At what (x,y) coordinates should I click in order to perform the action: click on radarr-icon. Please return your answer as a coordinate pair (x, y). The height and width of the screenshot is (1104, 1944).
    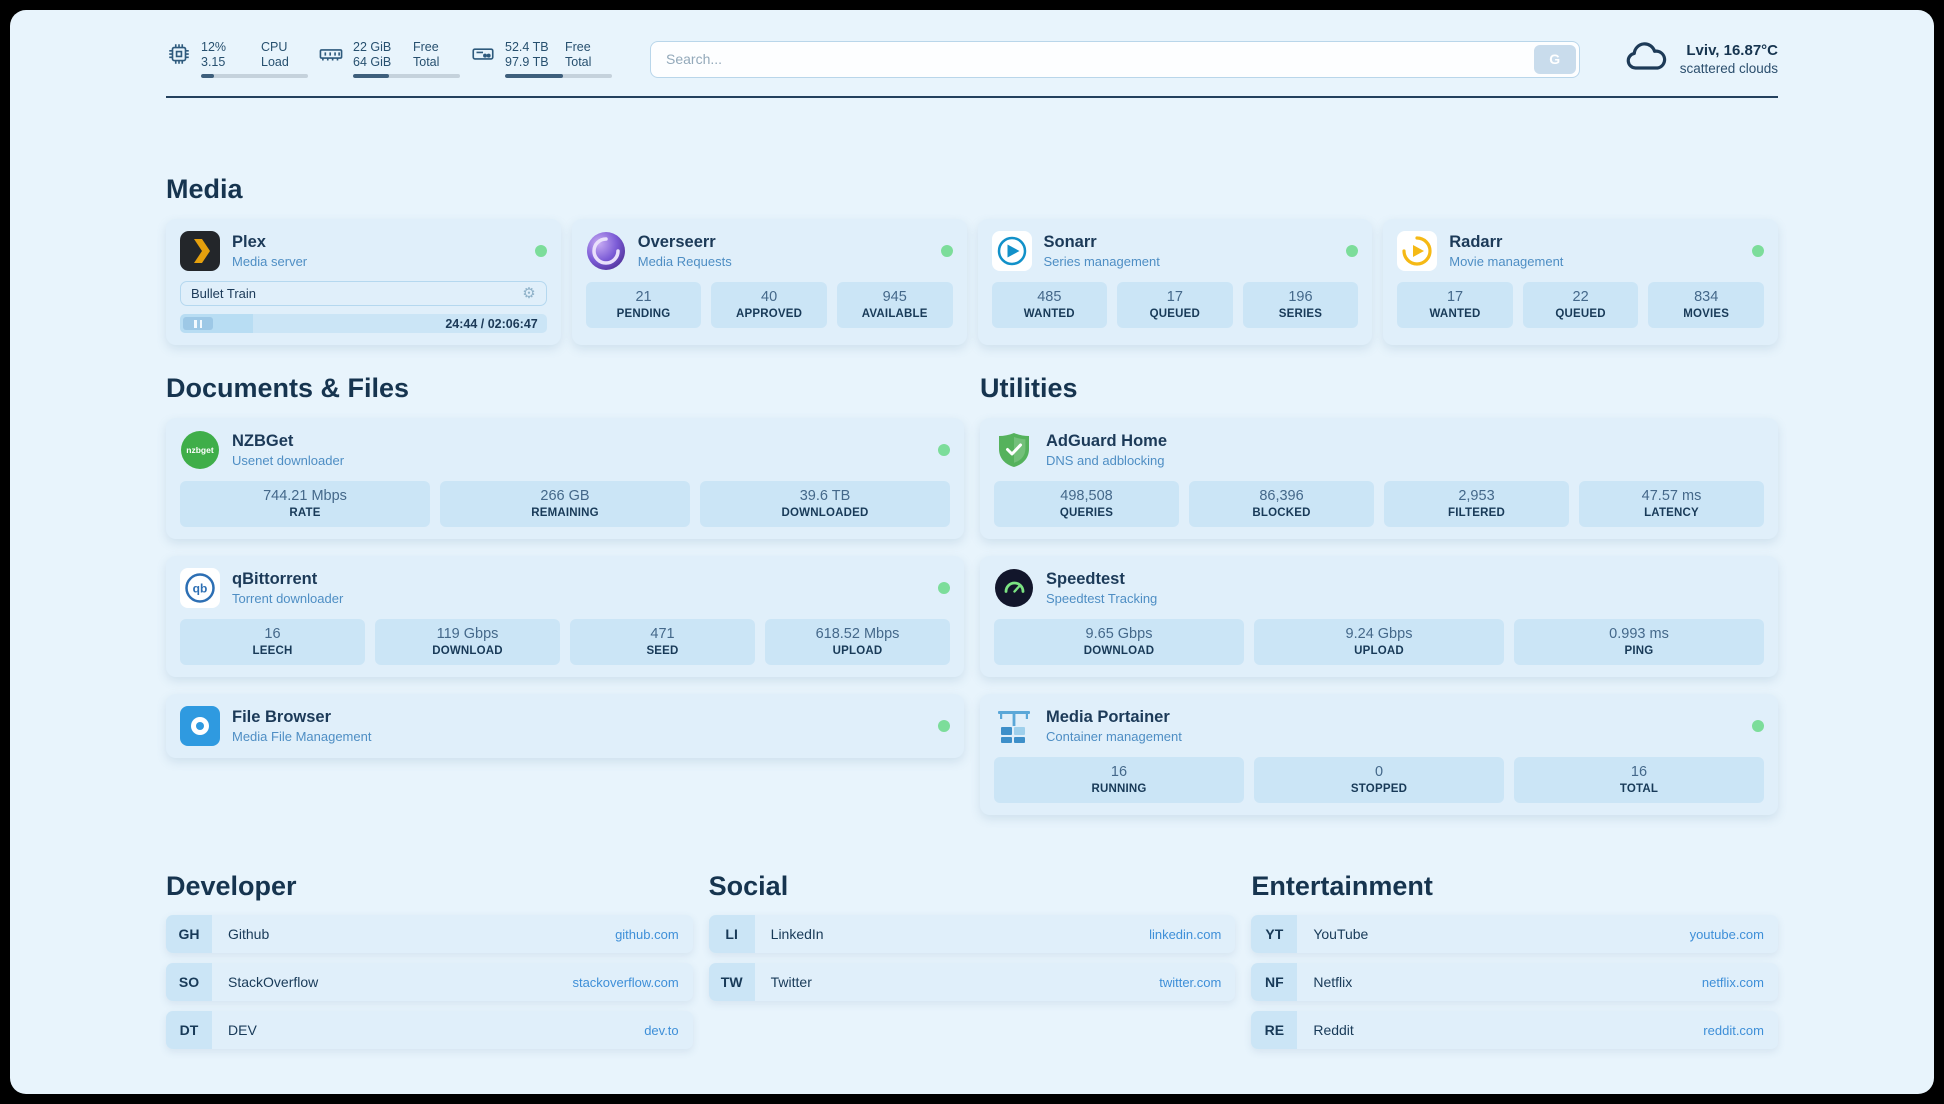
    Looking at the image, I should click on (1417, 251).